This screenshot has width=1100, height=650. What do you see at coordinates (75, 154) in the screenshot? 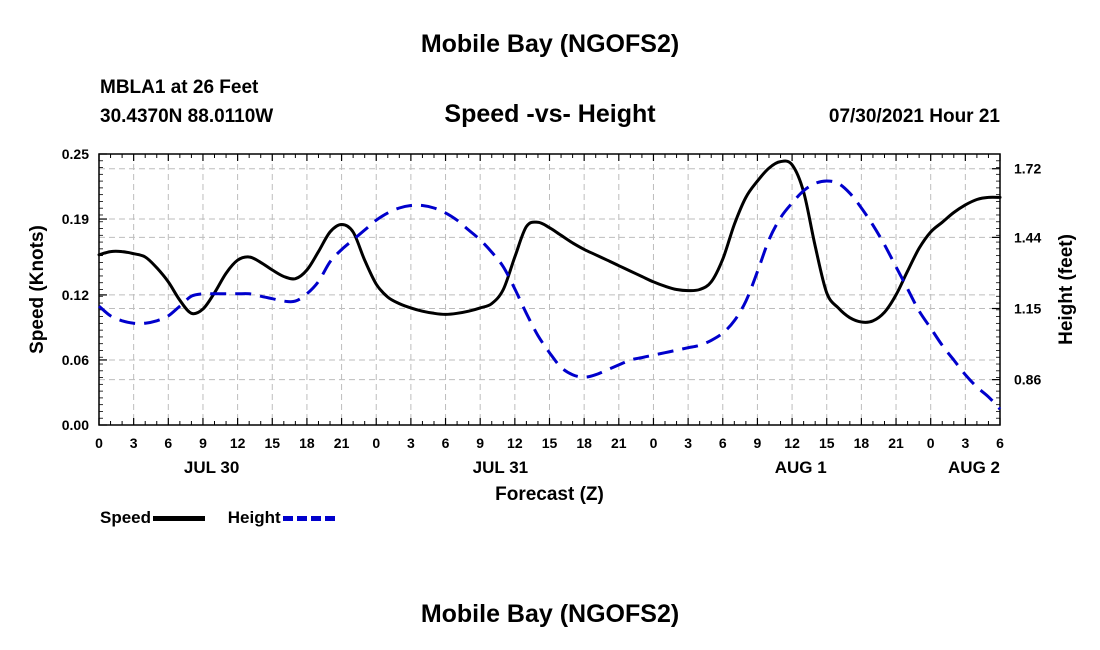
I see `y-tick-label: 0.25` at bounding box center [75, 154].